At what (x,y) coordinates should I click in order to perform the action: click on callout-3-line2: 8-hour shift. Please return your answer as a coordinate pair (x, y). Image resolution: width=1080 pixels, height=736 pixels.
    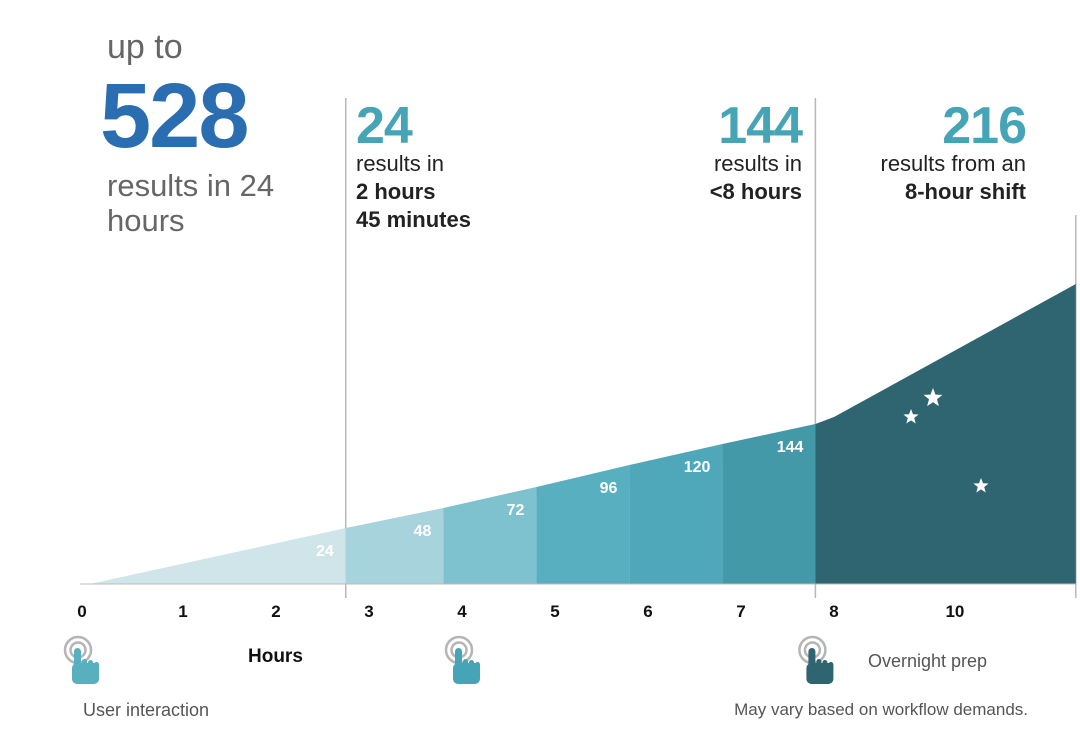
    Looking at the image, I should click on (965, 191).